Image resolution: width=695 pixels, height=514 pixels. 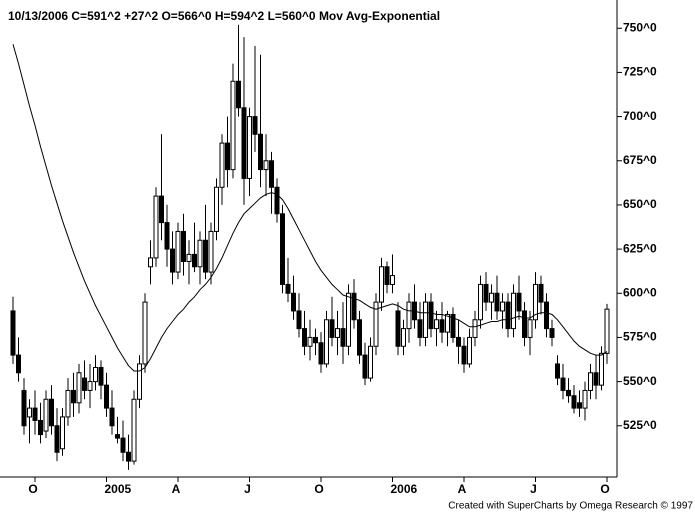 I want to click on y-tick-label: 525^0, so click(x=640, y=425).